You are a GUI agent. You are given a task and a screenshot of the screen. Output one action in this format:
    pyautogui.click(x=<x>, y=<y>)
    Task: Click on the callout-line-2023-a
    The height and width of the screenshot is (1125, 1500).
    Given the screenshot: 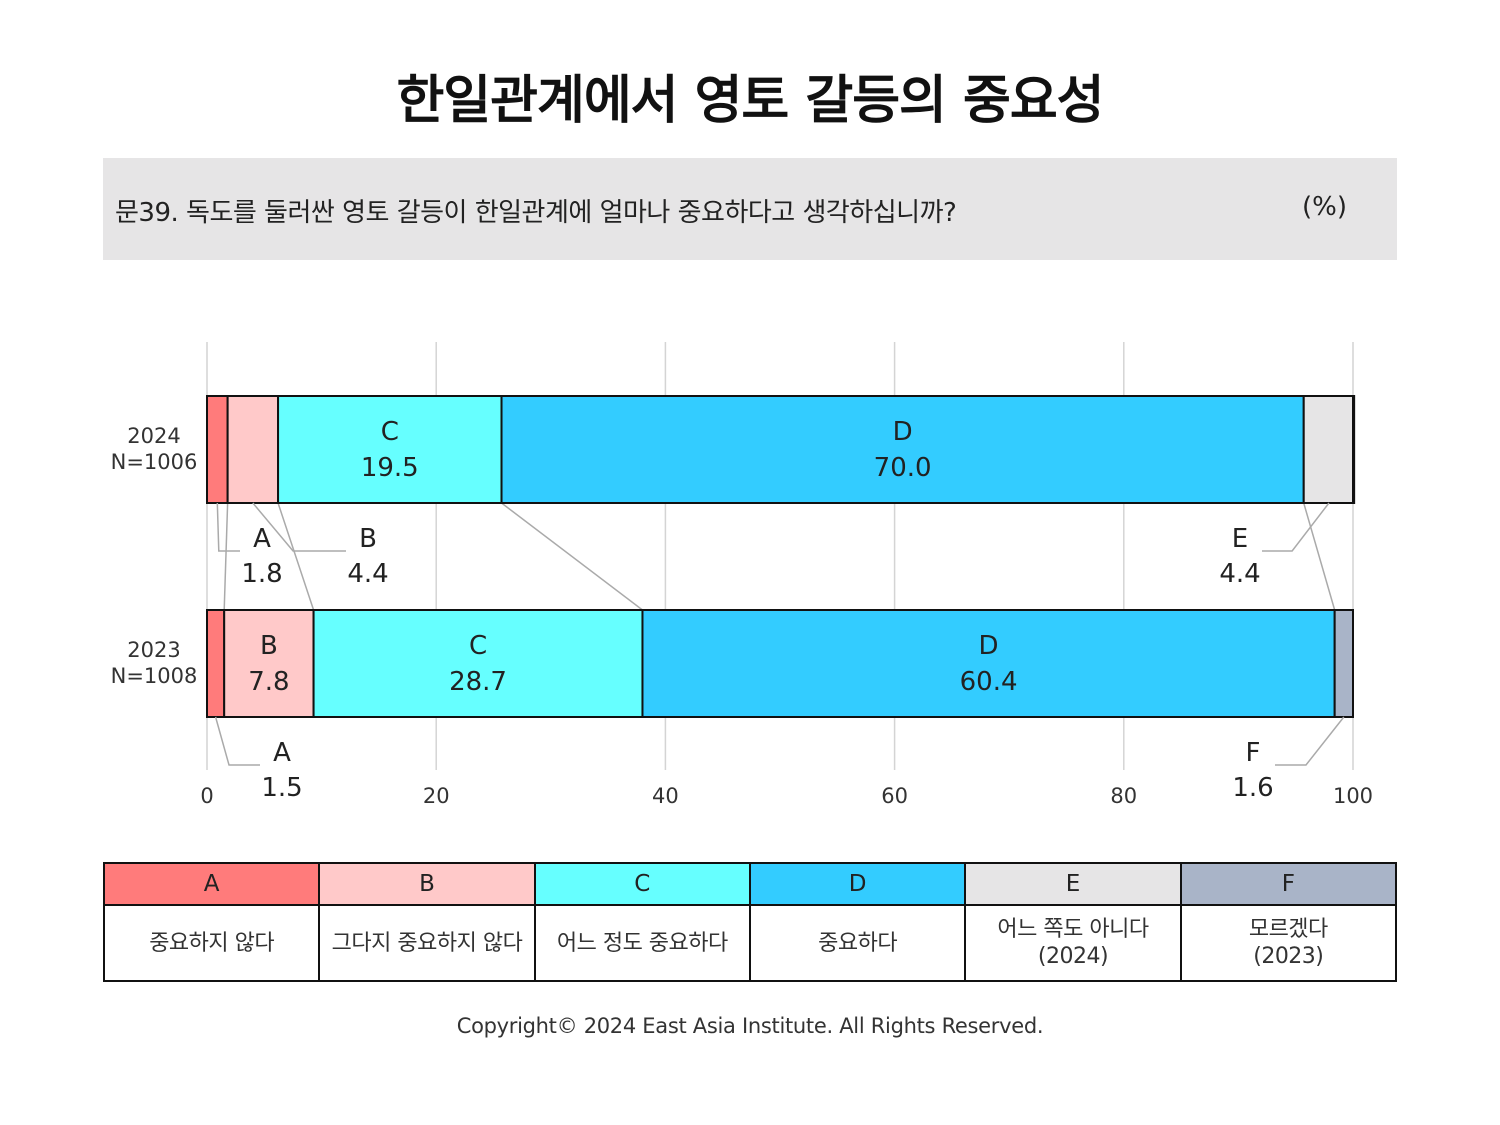 What is the action you would take?
    pyautogui.click(x=237, y=741)
    